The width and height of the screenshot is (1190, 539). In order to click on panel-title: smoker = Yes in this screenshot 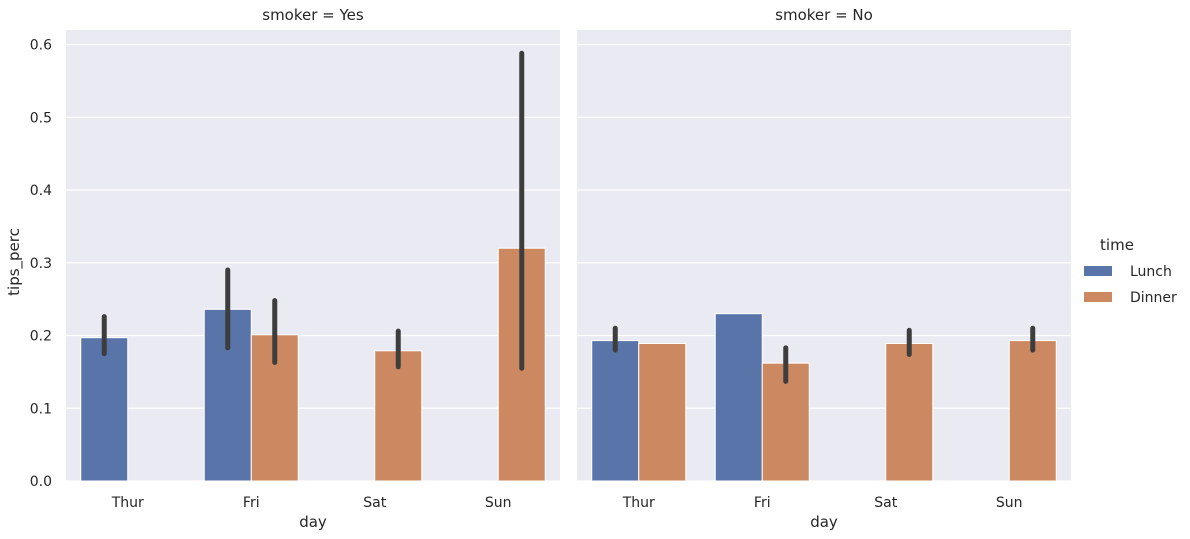, I will do `click(313, 15)`.